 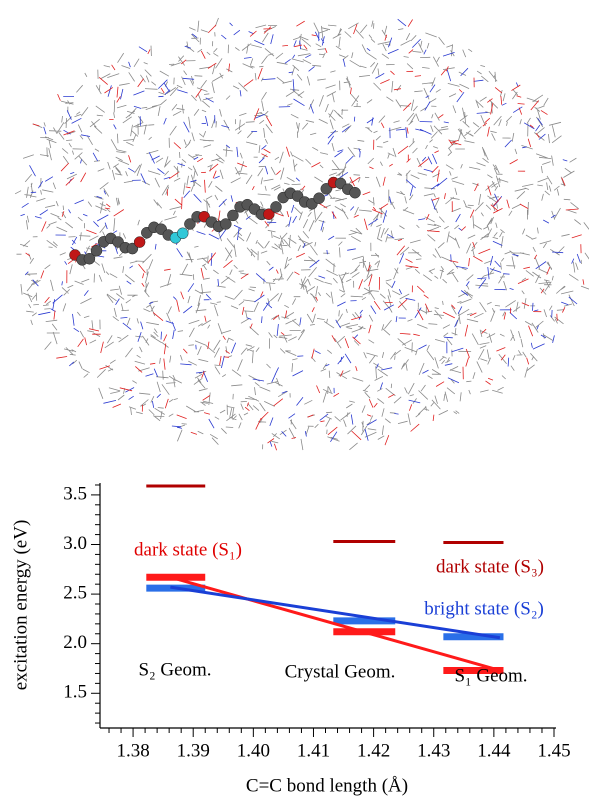 I want to click on annotation: S₁ Geom., so click(x=490, y=675).